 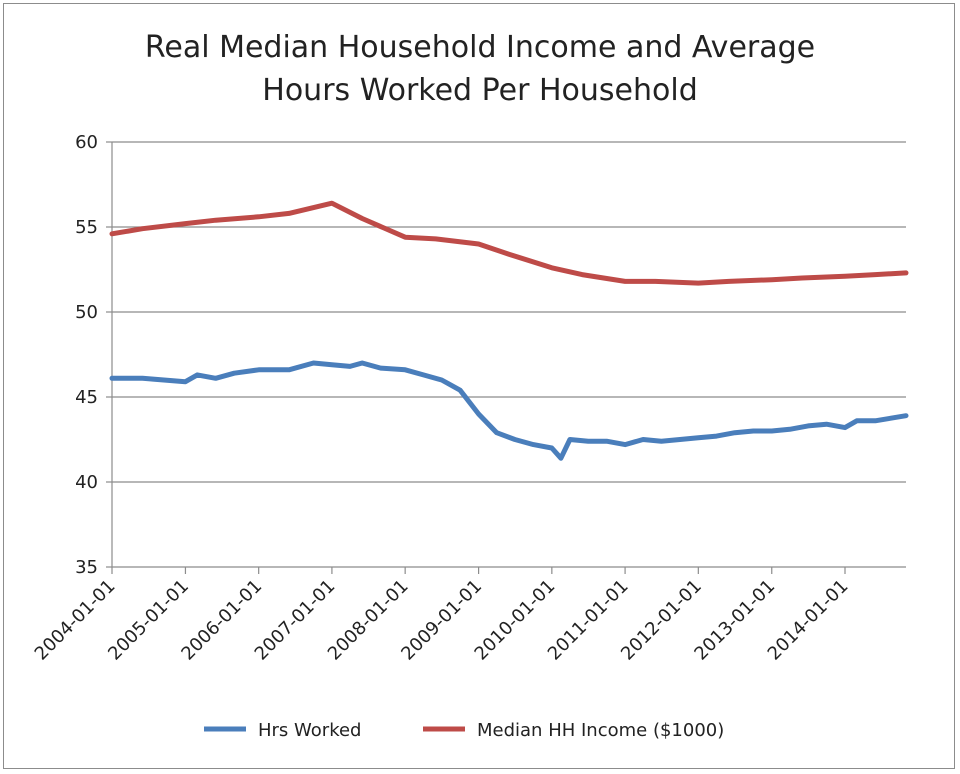 What do you see at coordinates (86, 567) in the screenshot?
I see `y-tick-label: 35` at bounding box center [86, 567].